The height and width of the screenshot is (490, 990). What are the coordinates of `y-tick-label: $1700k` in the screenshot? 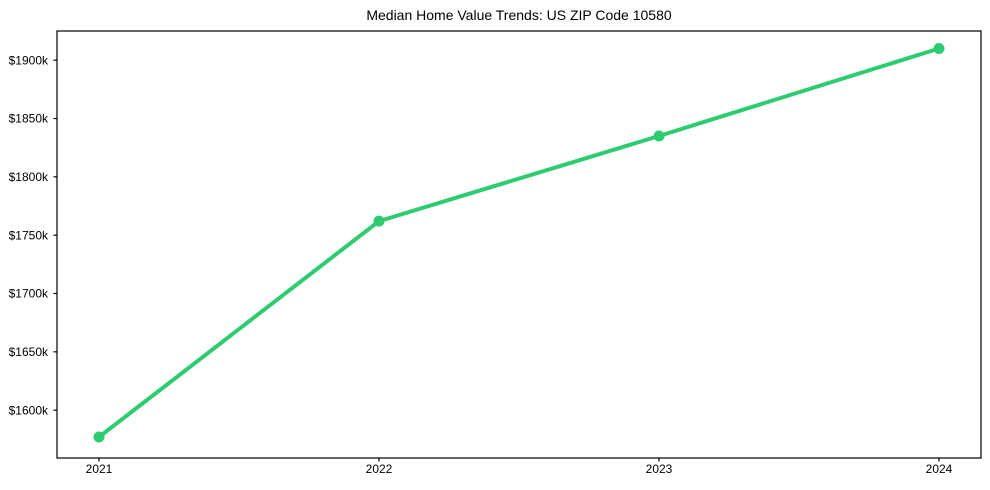 It's located at (29, 294).